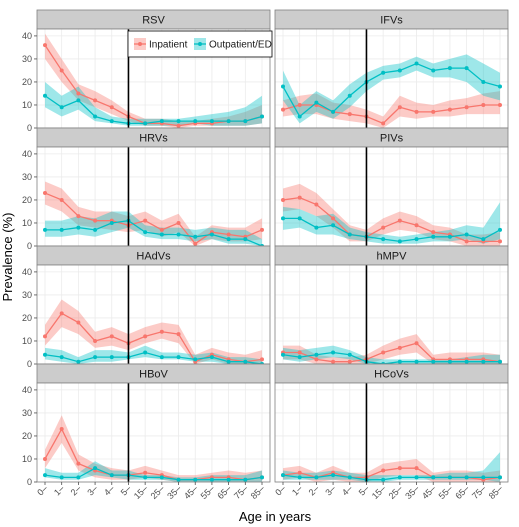  Describe the element at coordinates (391, 21) in the screenshot. I see `panel-title: IFVs` at that location.